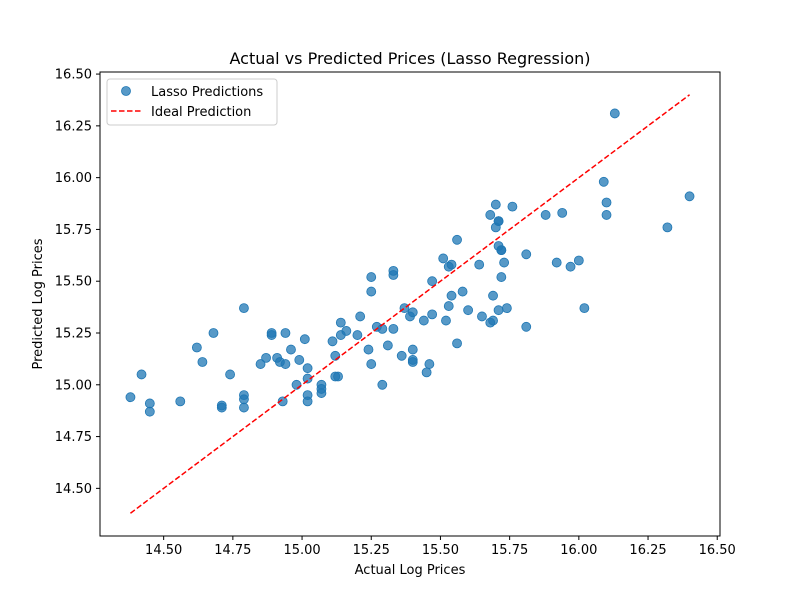 Image resolution: width=800 pixels, height=600 pixels. Describe the element at coordinates (126, 91) in the screenshot. I see `legend-marker-lasso` at that location.